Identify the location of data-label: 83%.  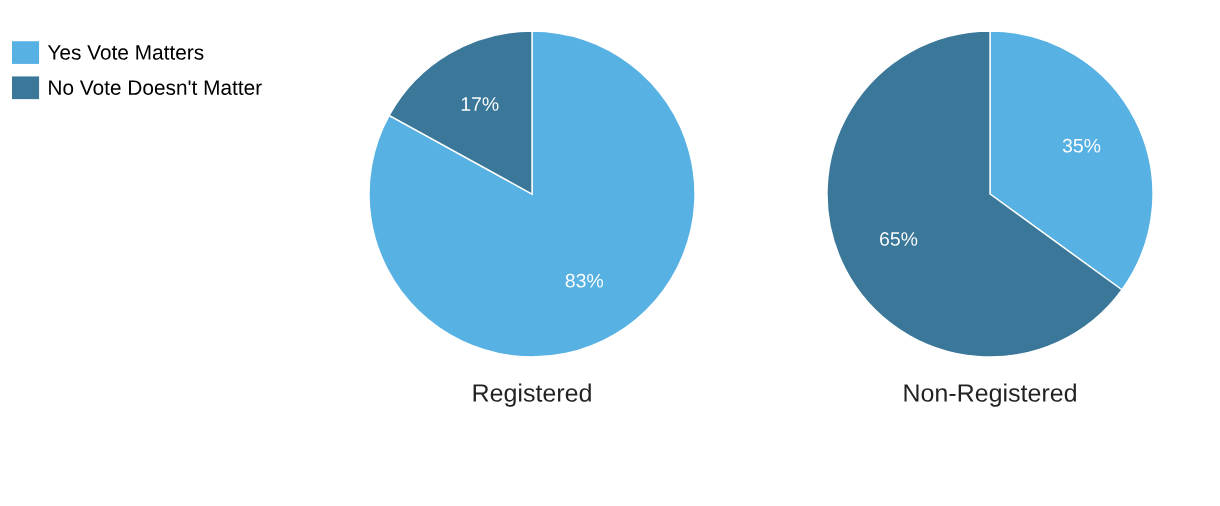
(584, 280).